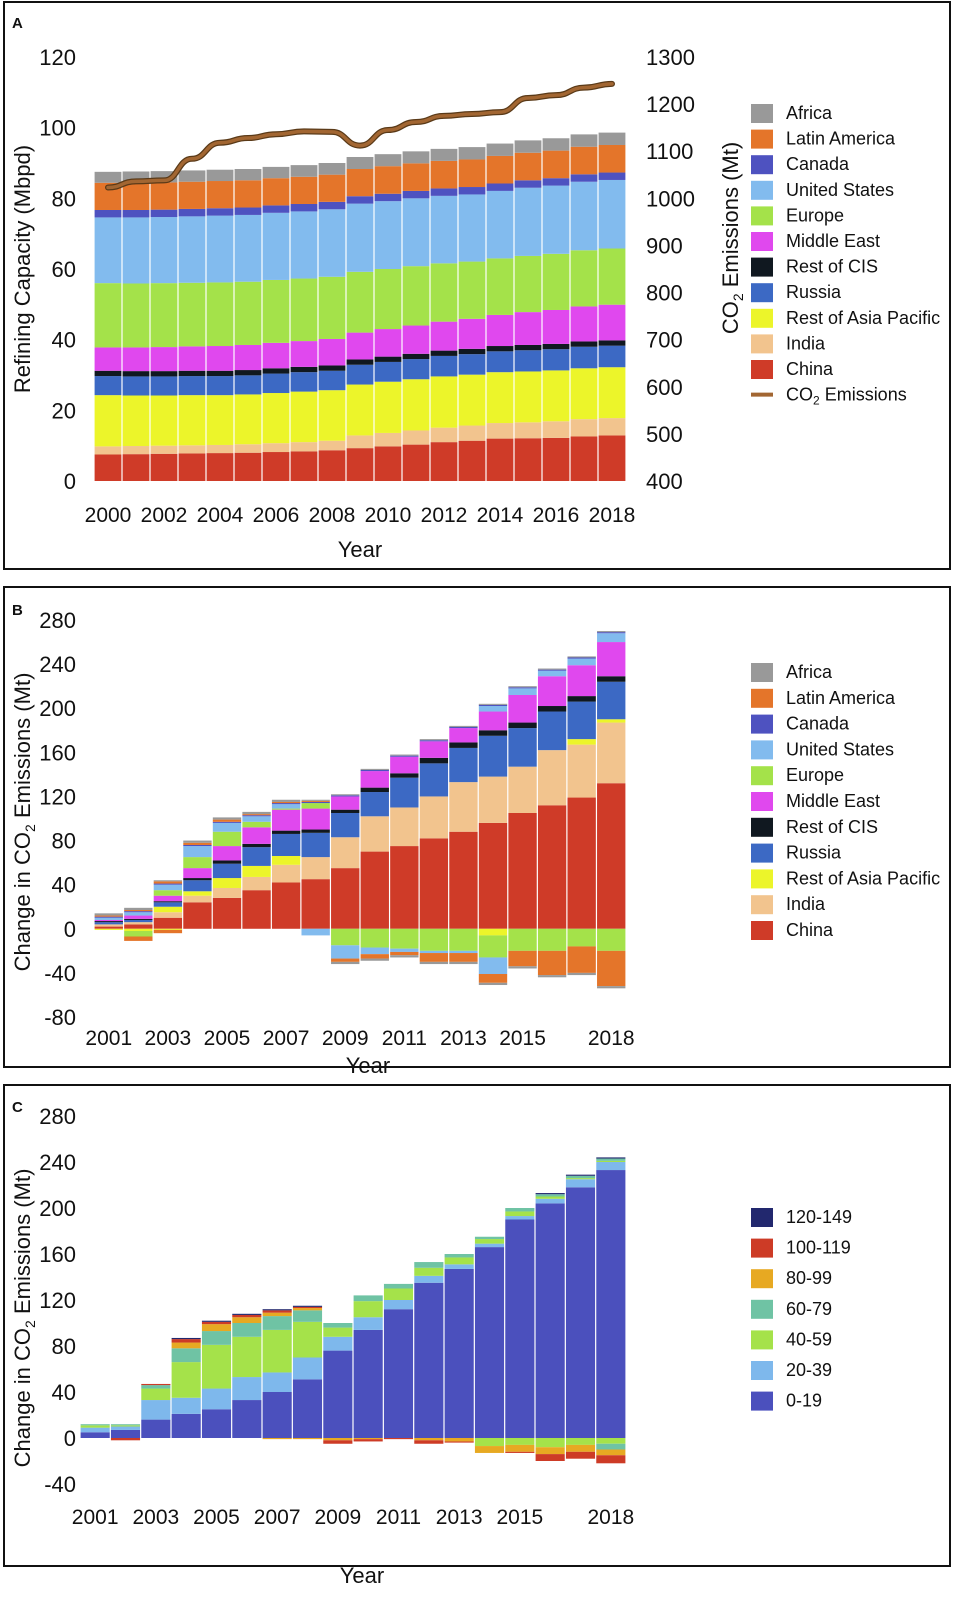  I want to click on y-tick-label: 80, so click(64, 1346).